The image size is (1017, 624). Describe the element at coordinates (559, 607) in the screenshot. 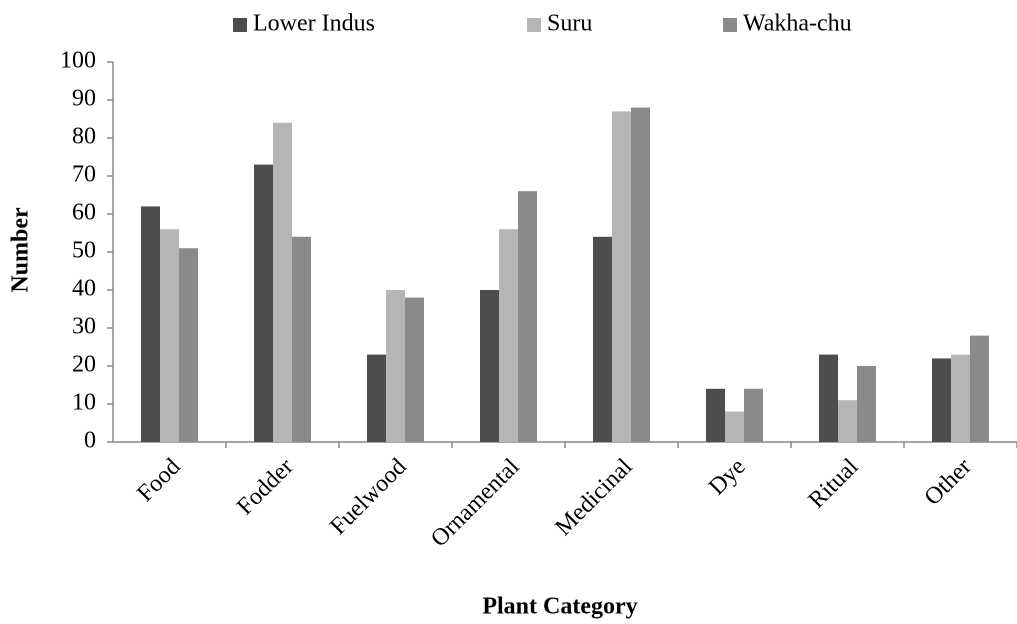

I see `x-axis-label: Plant Category` at that location.